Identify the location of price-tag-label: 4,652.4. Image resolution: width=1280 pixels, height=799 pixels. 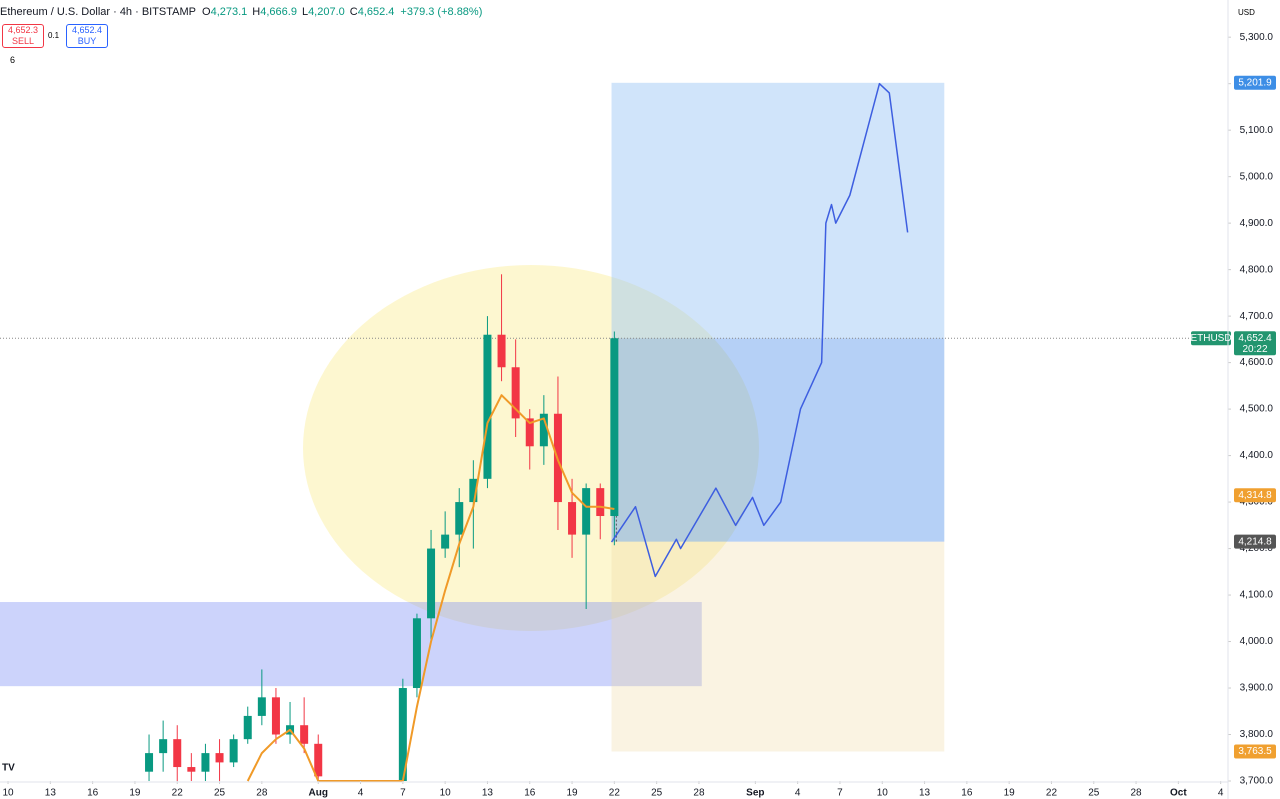
(1255, 338).